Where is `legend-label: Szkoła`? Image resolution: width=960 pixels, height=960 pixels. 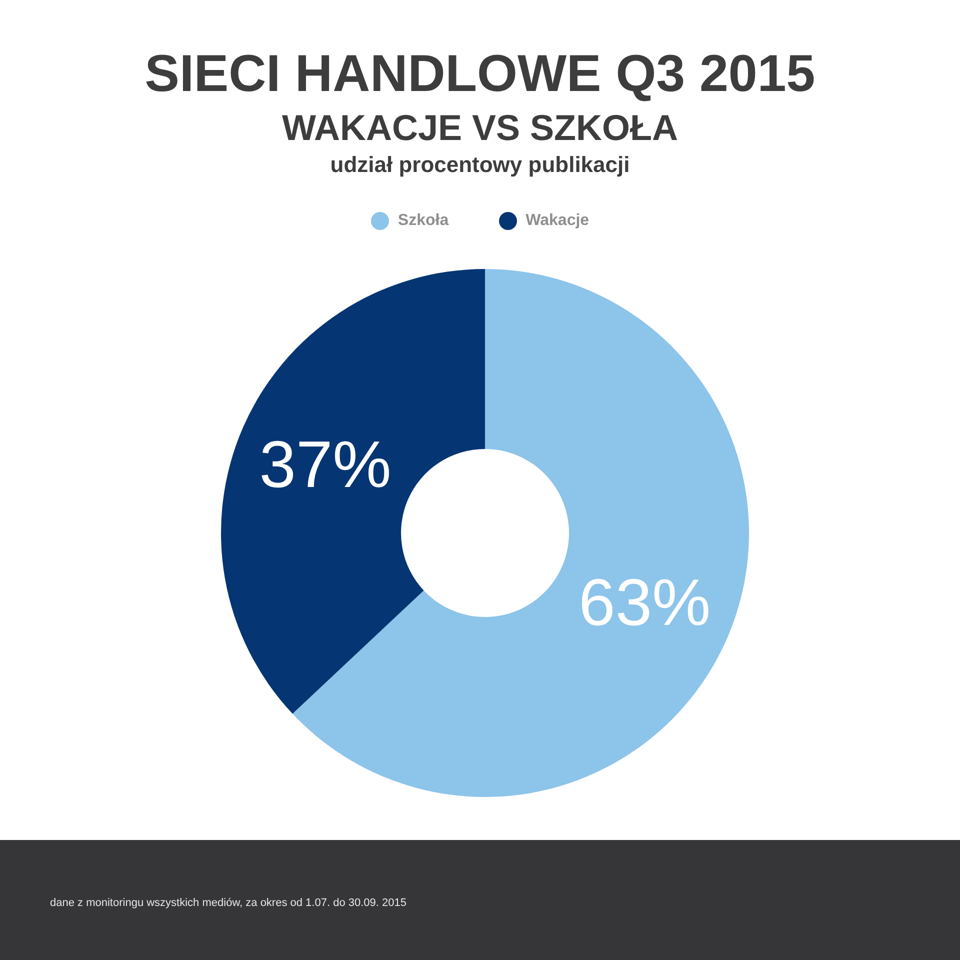 legend-label: Szkoła is located at coordinates (423, 221).